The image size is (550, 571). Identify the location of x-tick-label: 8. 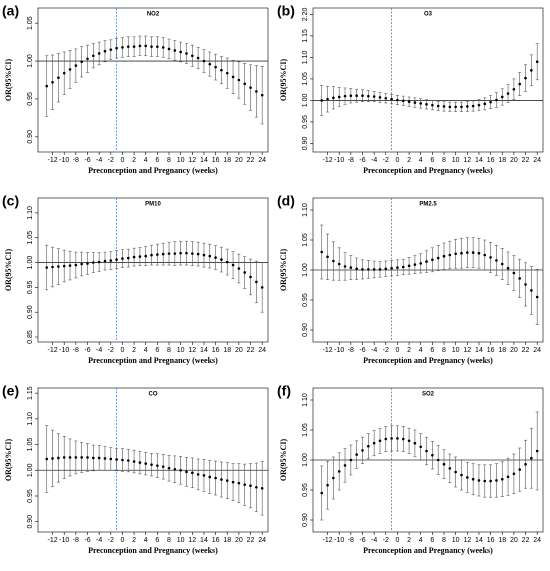
(444, 160).